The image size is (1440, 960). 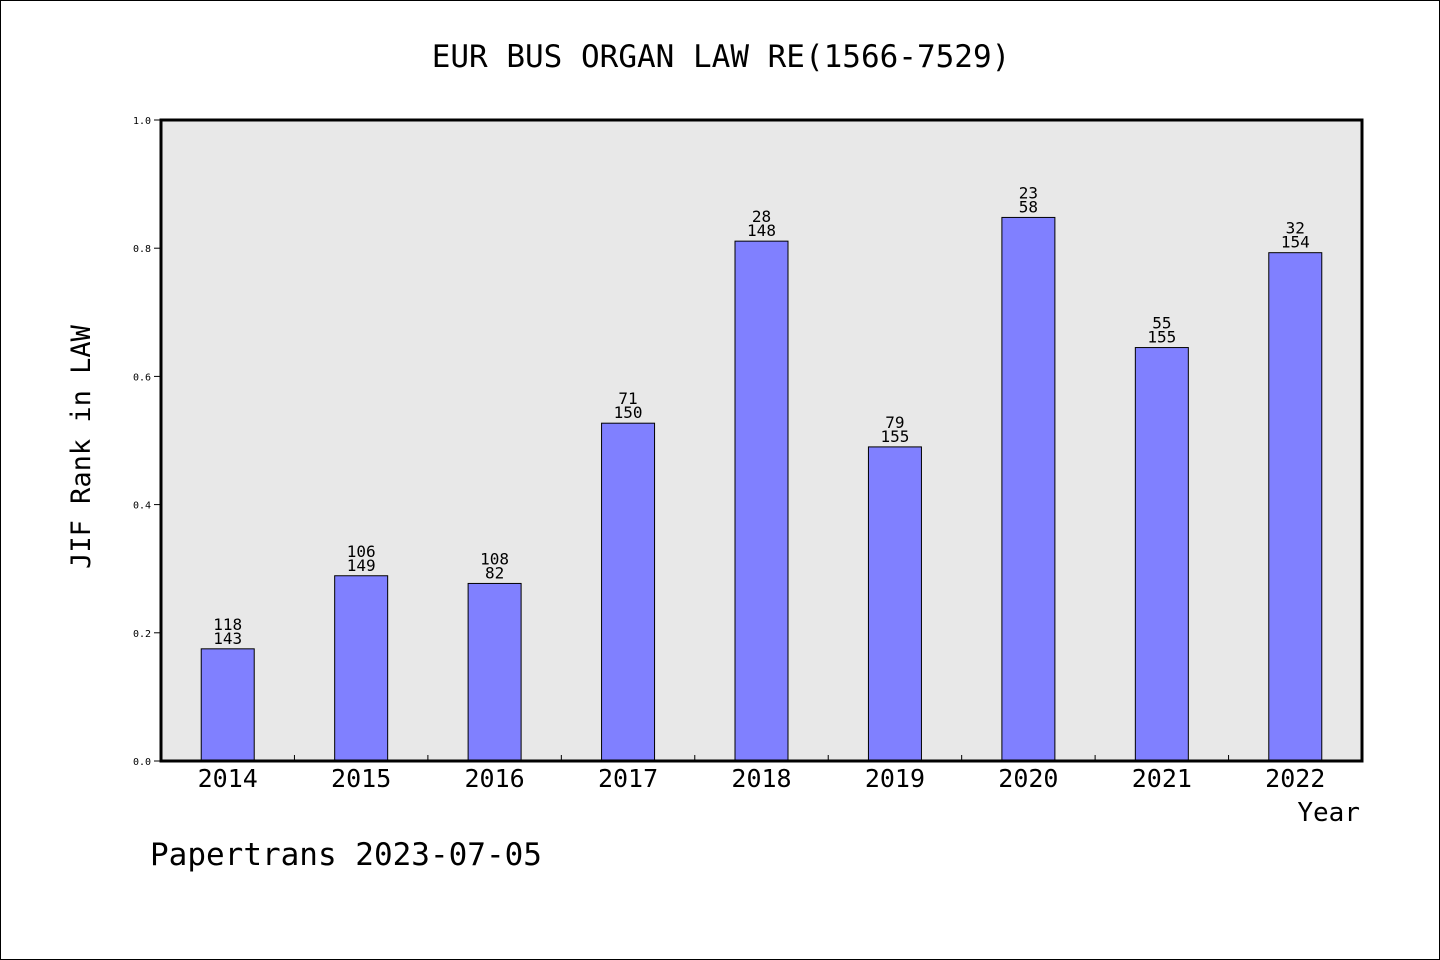 I want to click on bar-2014, so click(x=227, y=705).